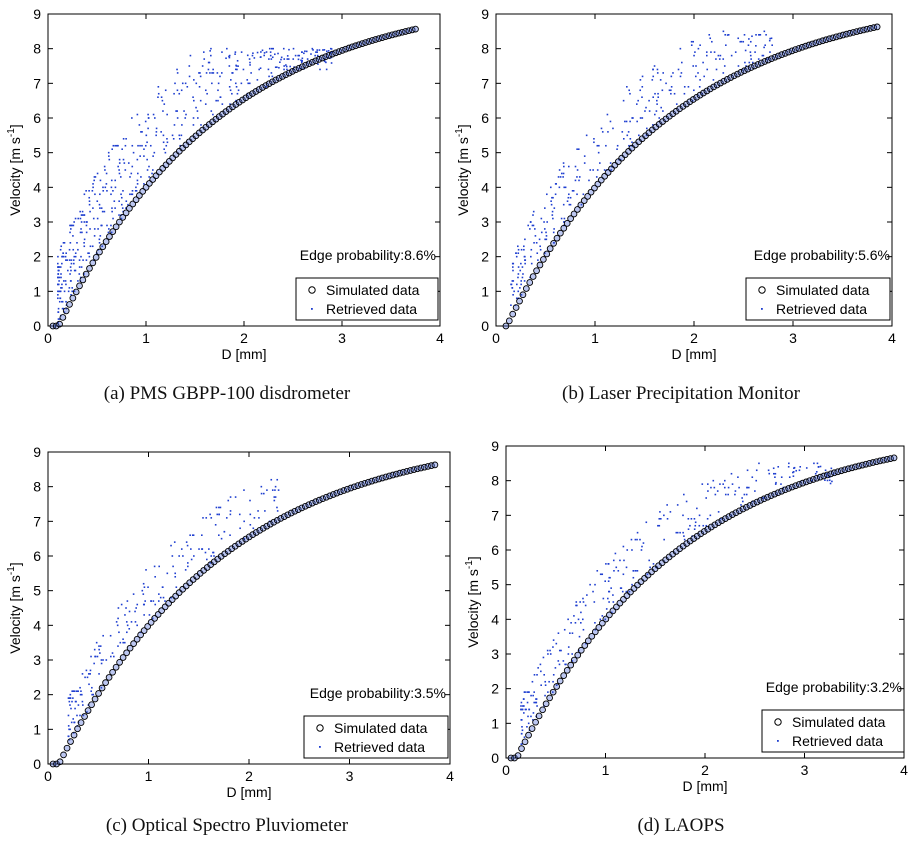  I want to click on y-tick-label: 9, so click(495, 446).